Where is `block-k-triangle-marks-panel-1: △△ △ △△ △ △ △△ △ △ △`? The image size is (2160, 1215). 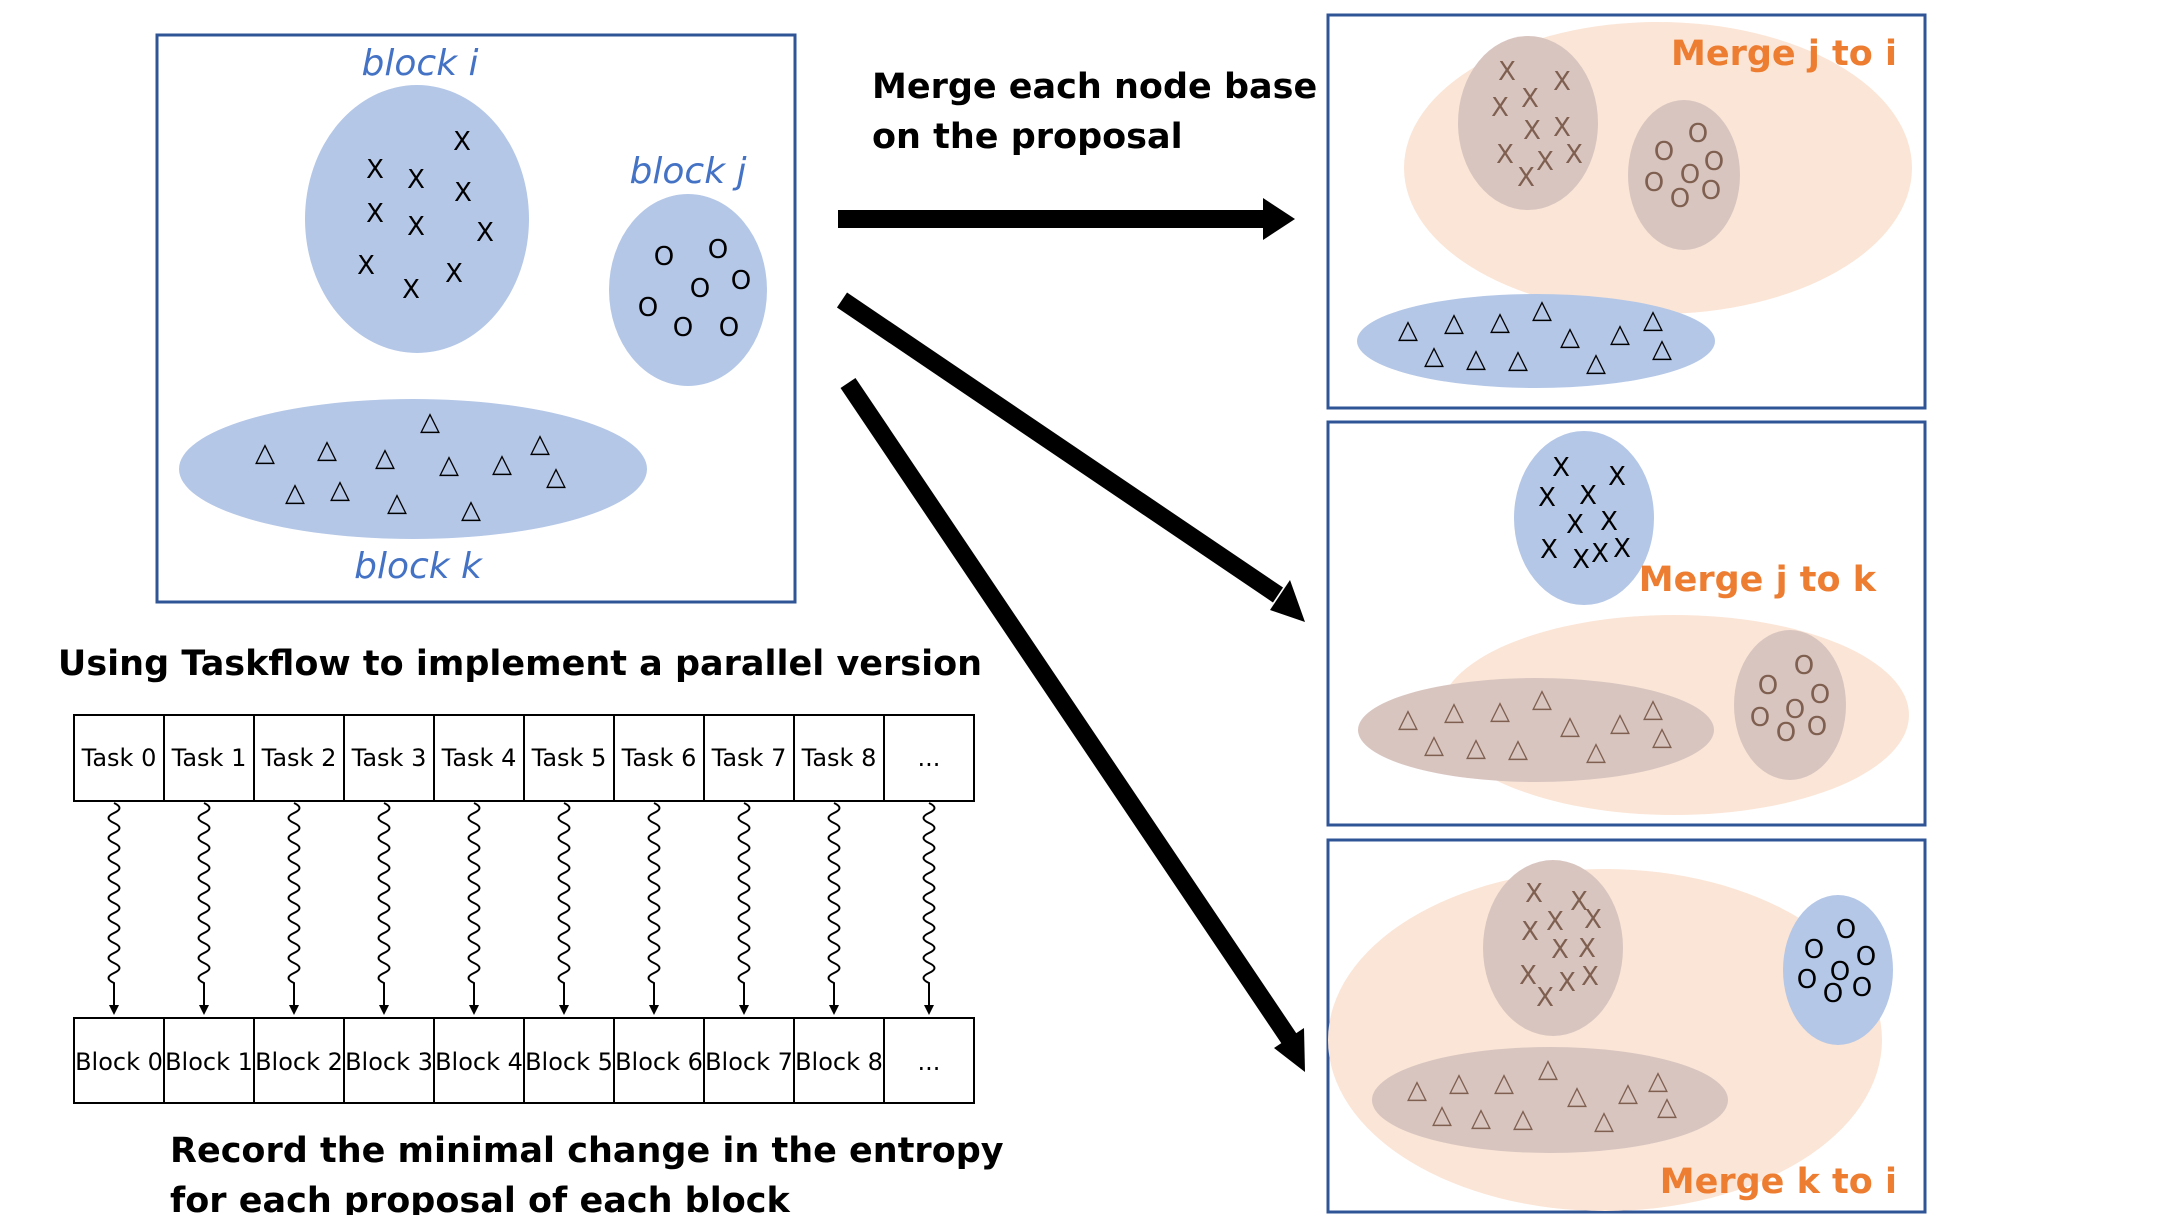
block-k-triangle-marks-panel-1: △△ △ △△ △ △ △△ △ △ △ is located at coordinates (1535, 336).